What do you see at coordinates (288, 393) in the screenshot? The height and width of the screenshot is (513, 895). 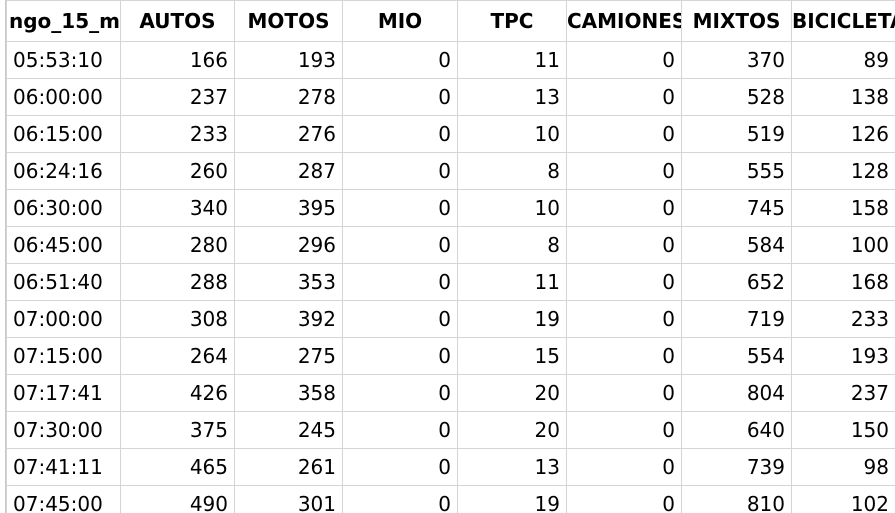 I see `cell-motos: 358` at bounding box center [288, 393].